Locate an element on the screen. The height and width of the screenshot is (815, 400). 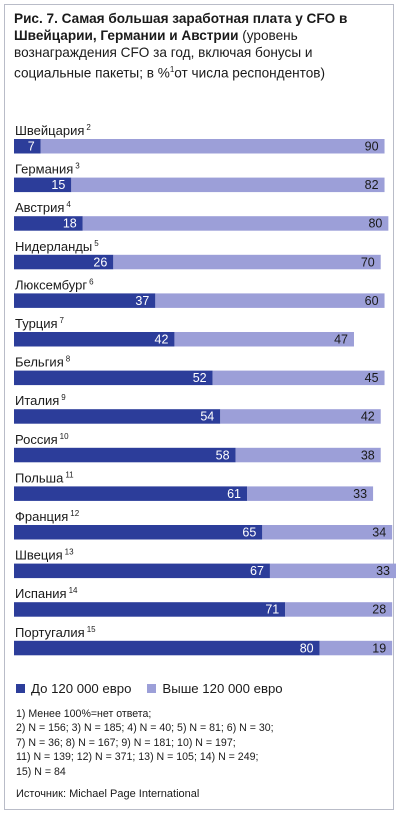
legend-item-low: До 120 000 евро is located at coordinates (73, 688).